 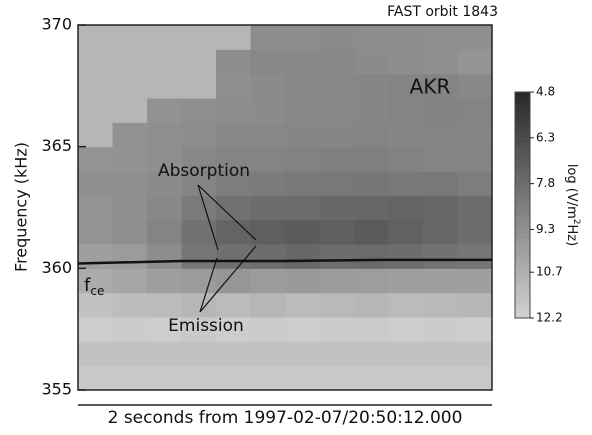 What do you see at coordinates (56, 24) in the screenshot?
I see `y-tick-label: 370` at bounding box center [56, 24].